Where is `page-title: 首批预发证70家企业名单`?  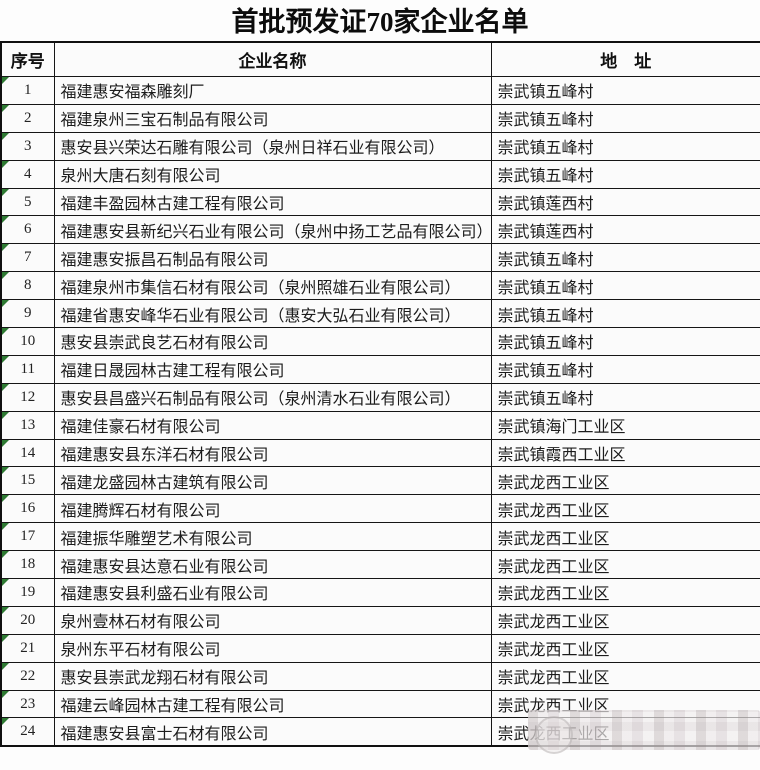
page-title: 首批预发证70家企业名单 is located at coordinates (380, 22).